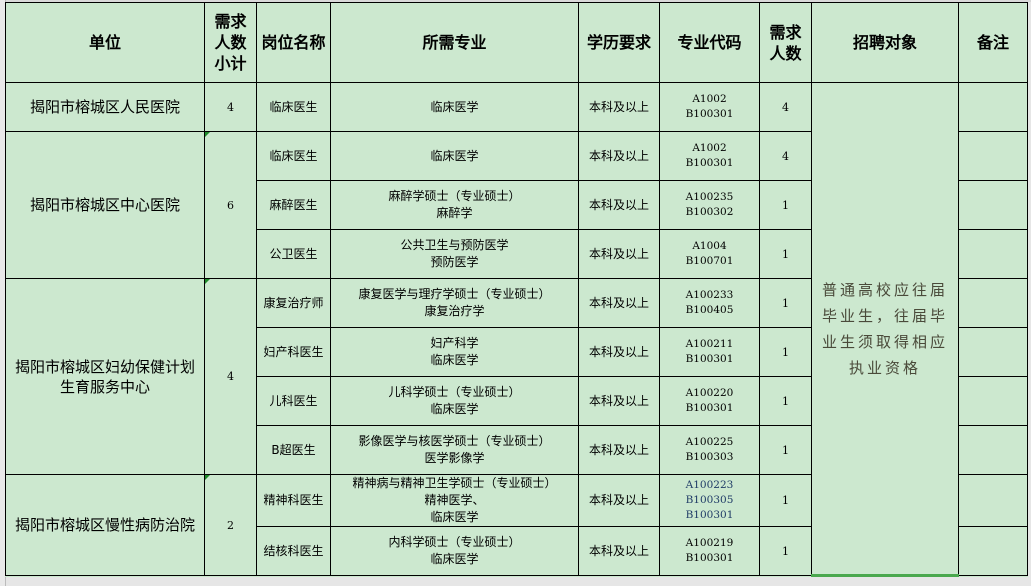  I want to click on code-cell: A100235 B100302, so click(709, 205).